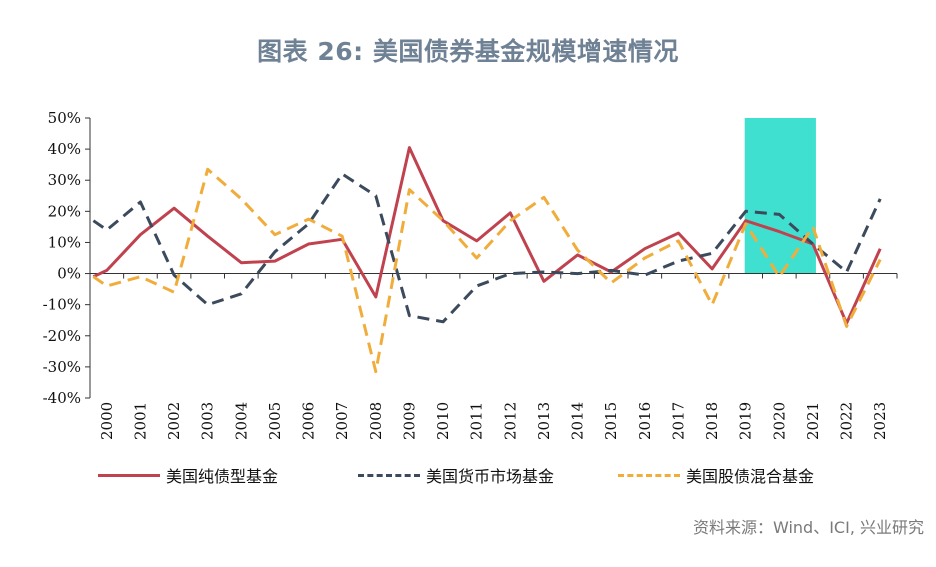  What do you see at coordinates (649, 475) in the screenshot?
I see `legend-swatch-hybrid` at bounding box center [649, 475].